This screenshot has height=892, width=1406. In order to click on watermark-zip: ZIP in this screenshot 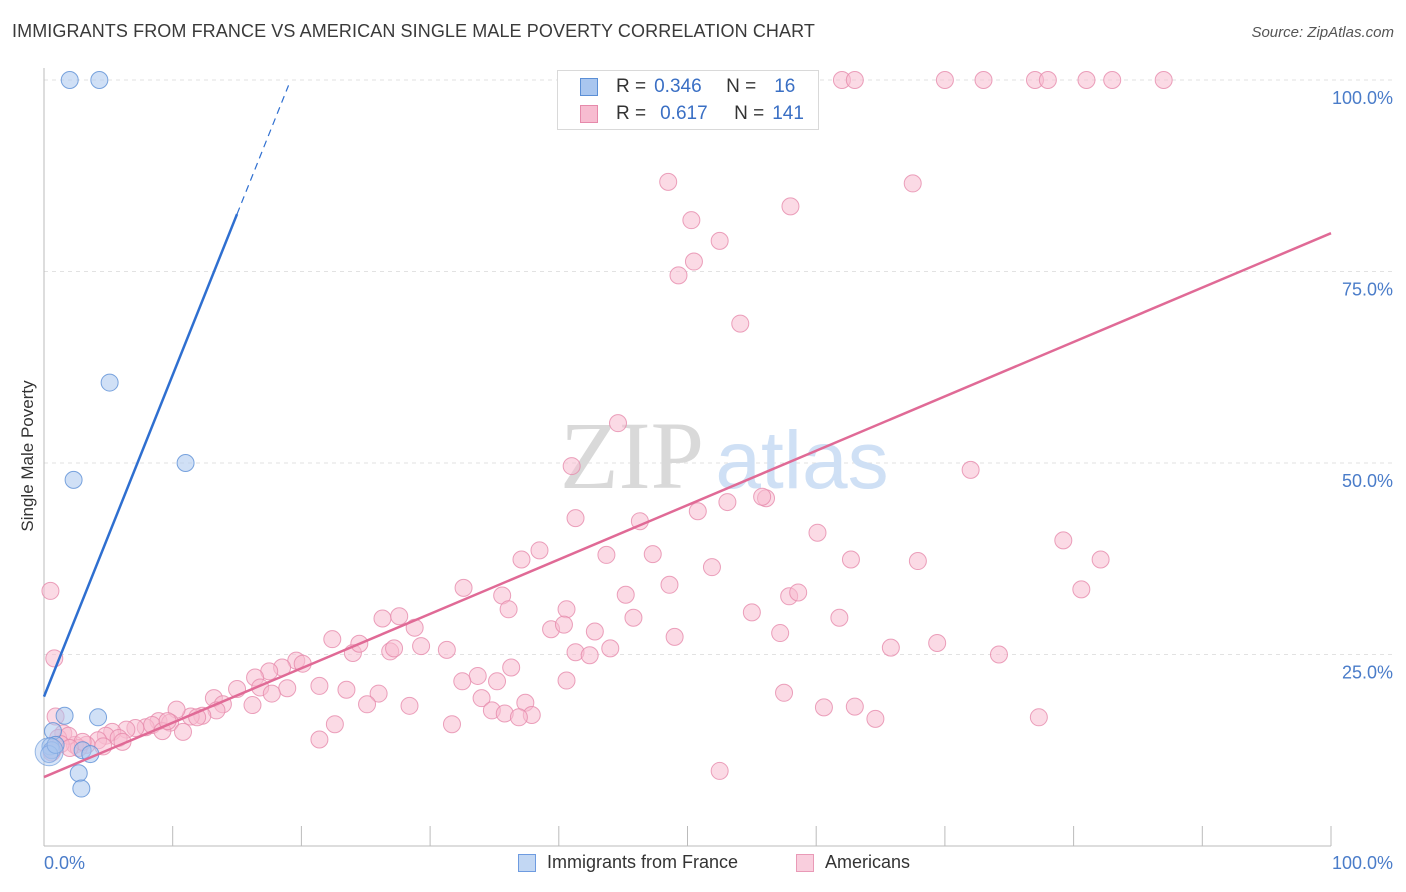, I will do `click(632, 455)`.